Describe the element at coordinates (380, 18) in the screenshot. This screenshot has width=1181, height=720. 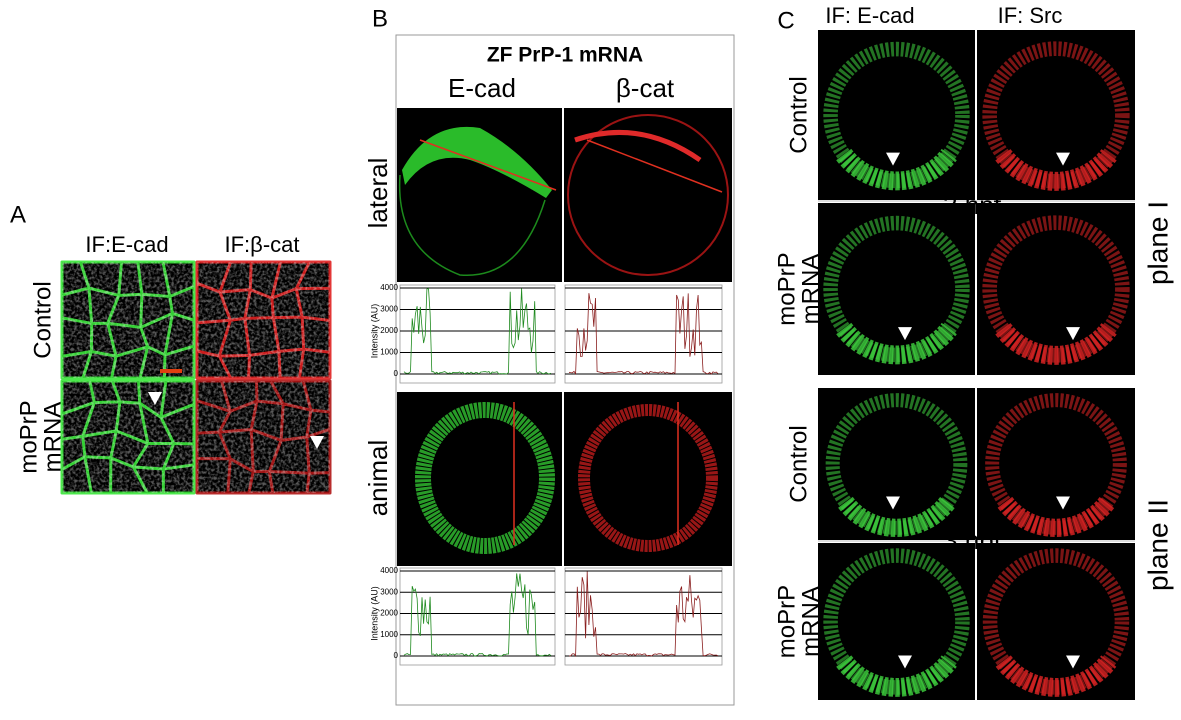
I see `panel-label: B` at that location.